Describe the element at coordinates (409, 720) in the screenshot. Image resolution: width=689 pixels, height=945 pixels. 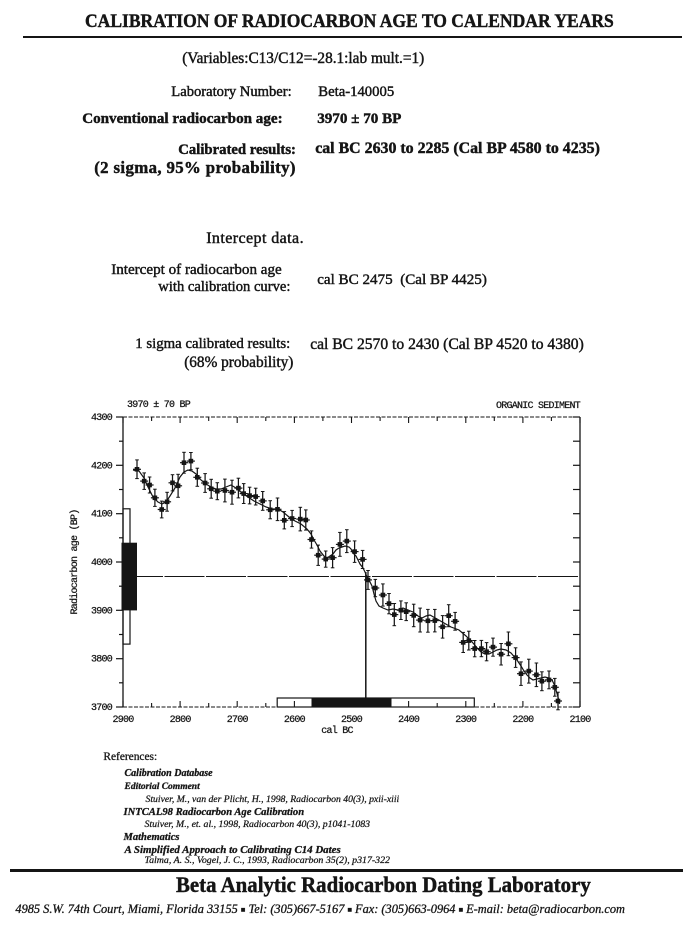
I see `svg-text: 2400` at that location.